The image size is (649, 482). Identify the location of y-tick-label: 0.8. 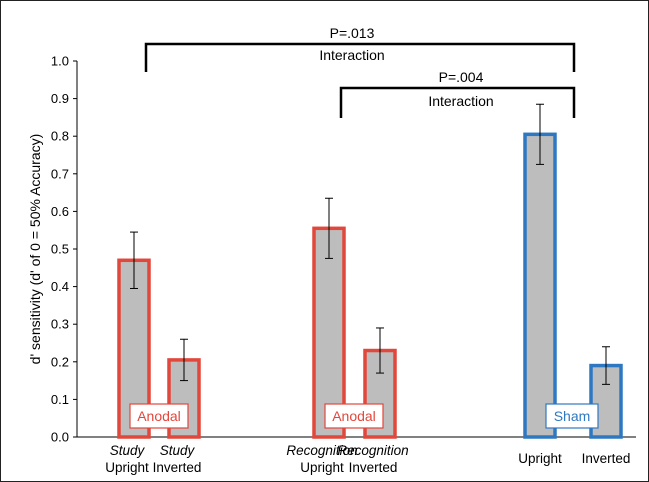
(60, 136).